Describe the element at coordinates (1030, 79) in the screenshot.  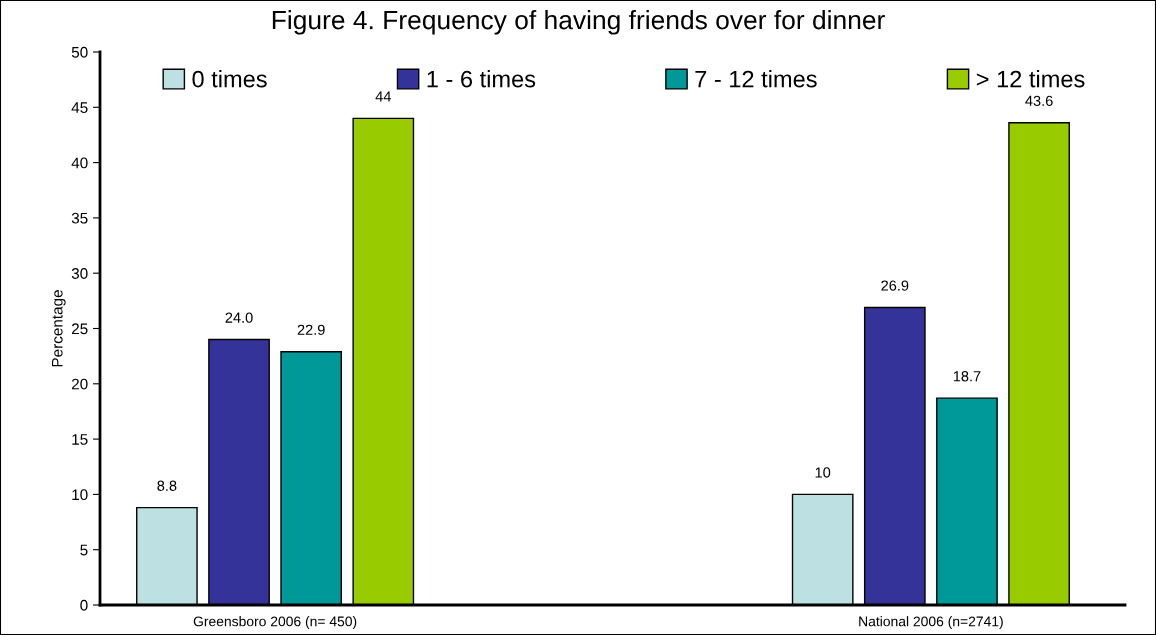
I see `legend-label: > 12 times` at that location.